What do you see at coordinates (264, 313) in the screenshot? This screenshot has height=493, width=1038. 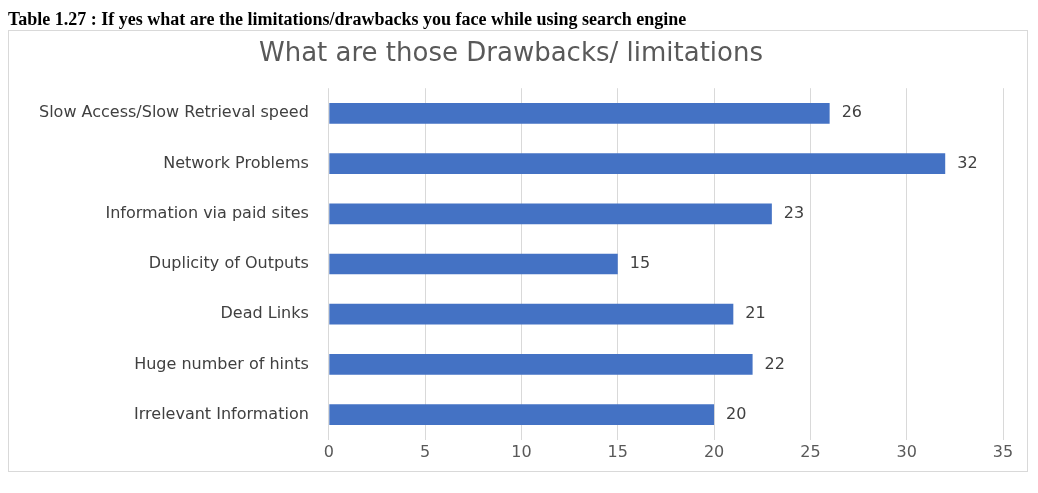 I see `y-tick-label: Dead Links` at bounding box center [264, 313].